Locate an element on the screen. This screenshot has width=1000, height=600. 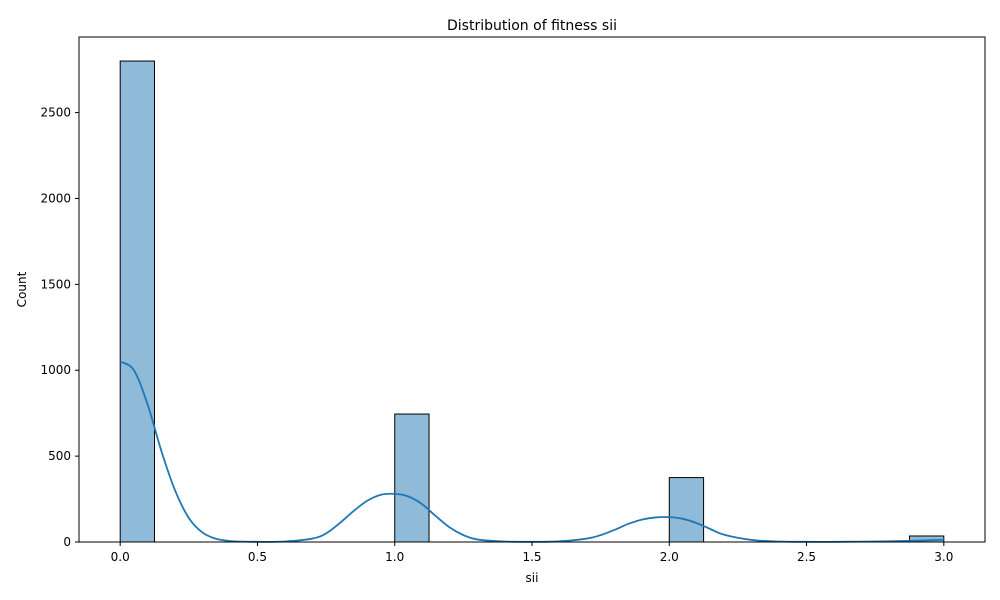
y-axis-label: Count is located at coordinates (22, 289).